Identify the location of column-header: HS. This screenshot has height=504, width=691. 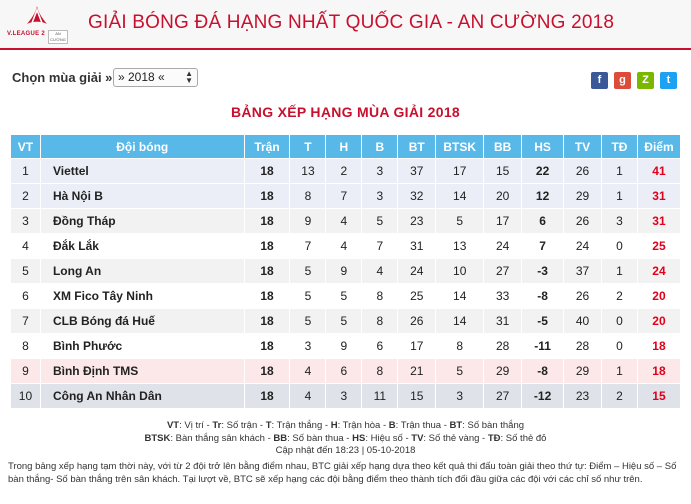
(543, 146).